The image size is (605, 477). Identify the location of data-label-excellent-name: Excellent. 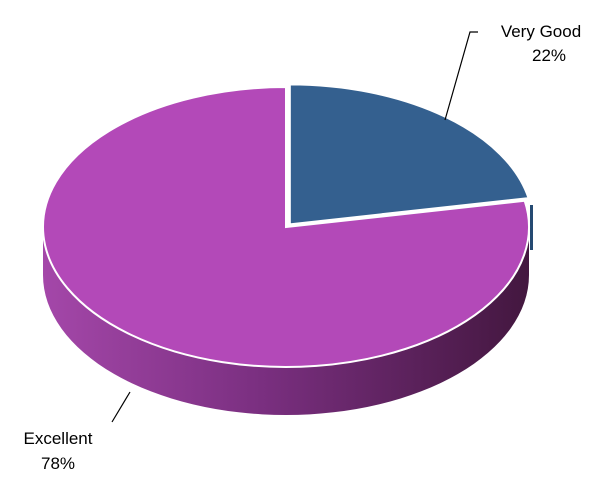
(58, 438).